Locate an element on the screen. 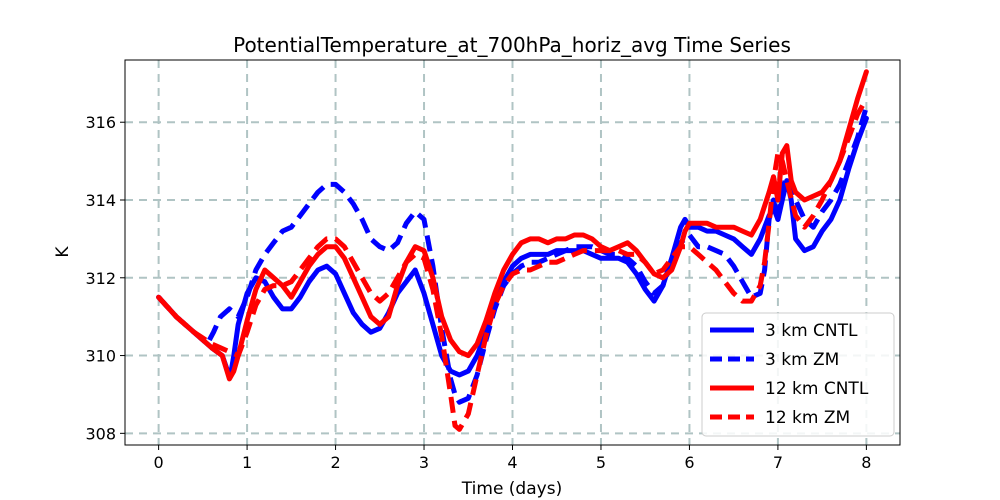  x-tick-label: 1 is located at coordinates (247, 462).